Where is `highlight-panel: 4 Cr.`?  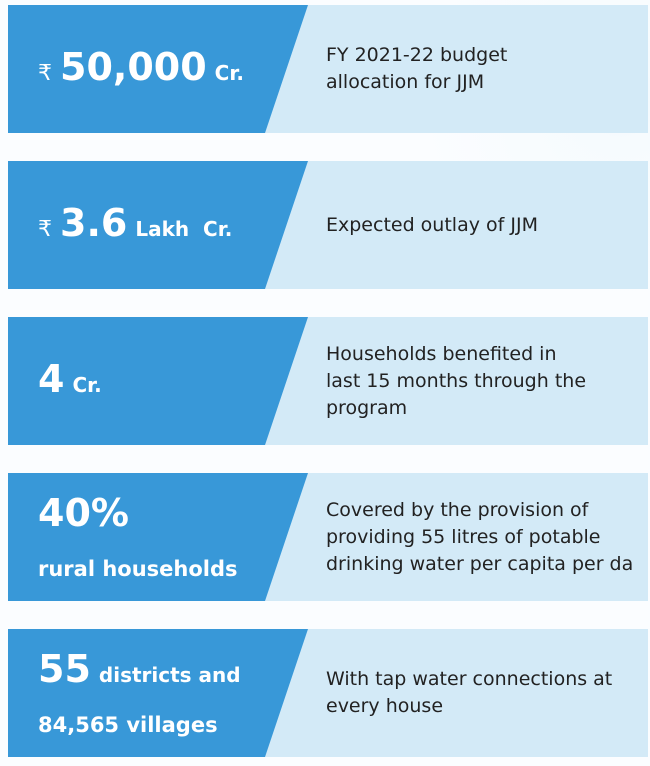 highlight-panel: 4 Cr. is located at coordinates (158, 381).